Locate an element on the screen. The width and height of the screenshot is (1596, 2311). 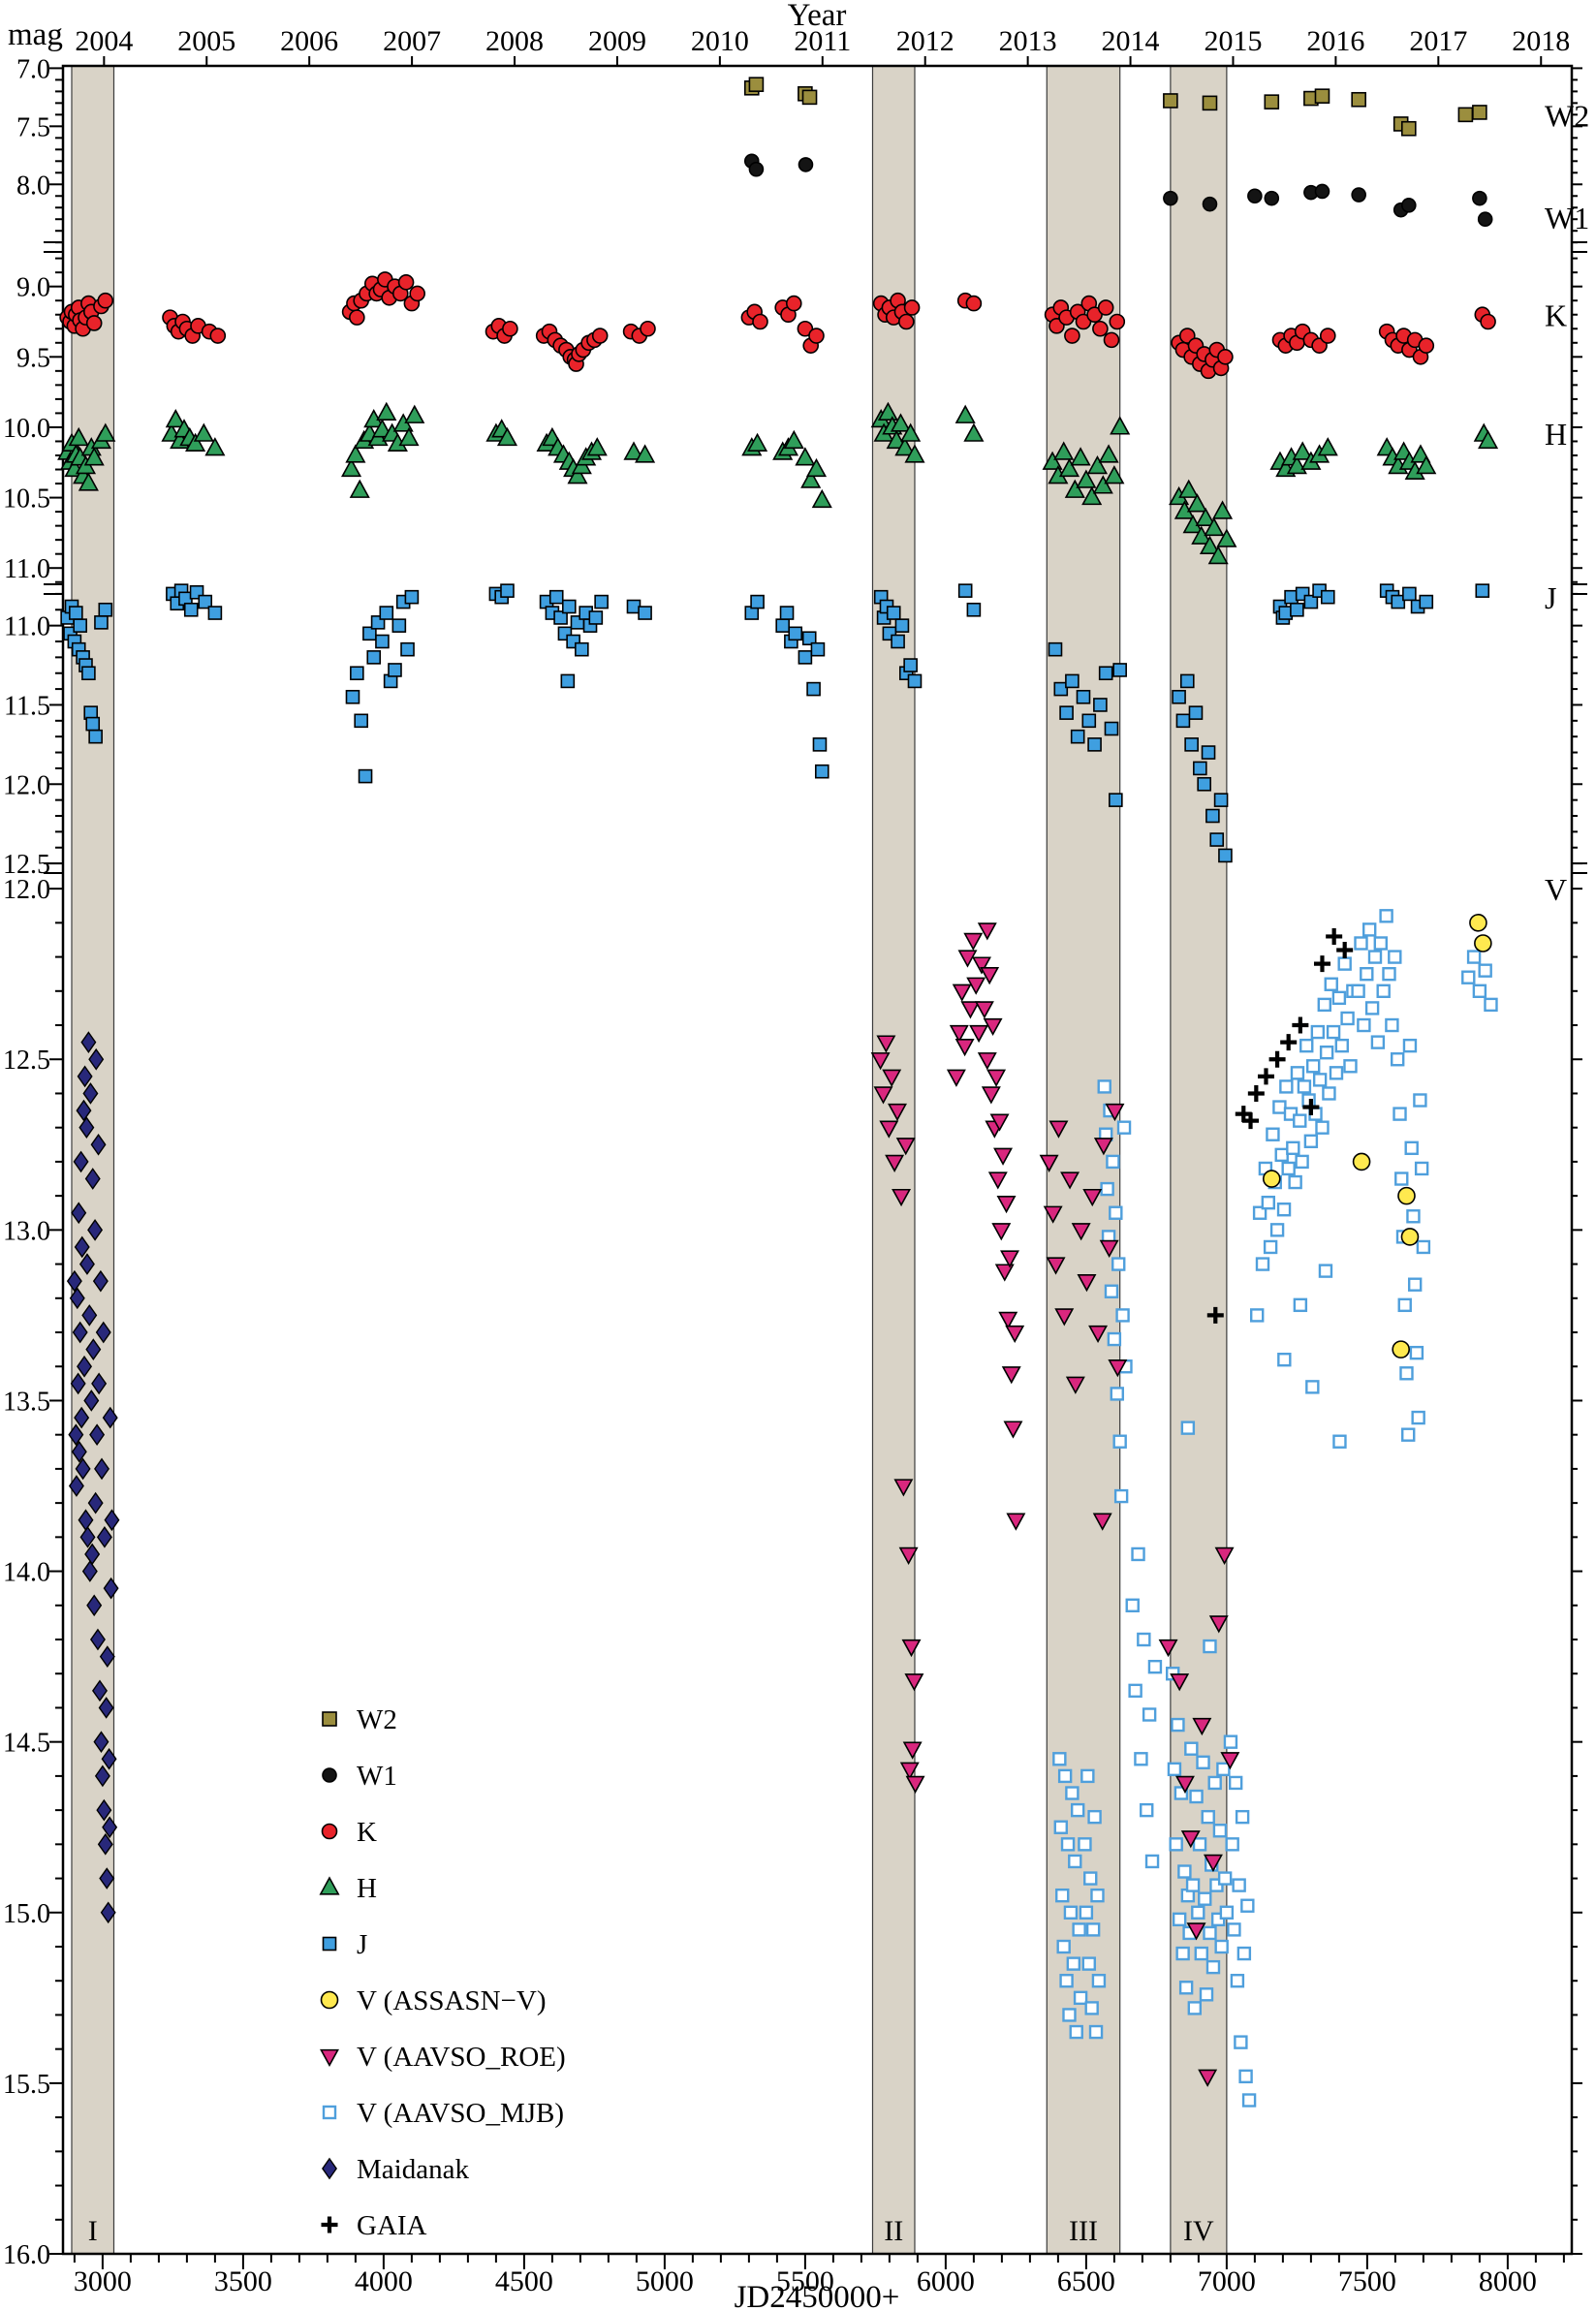
series-K is located at coordinates (777, 325).